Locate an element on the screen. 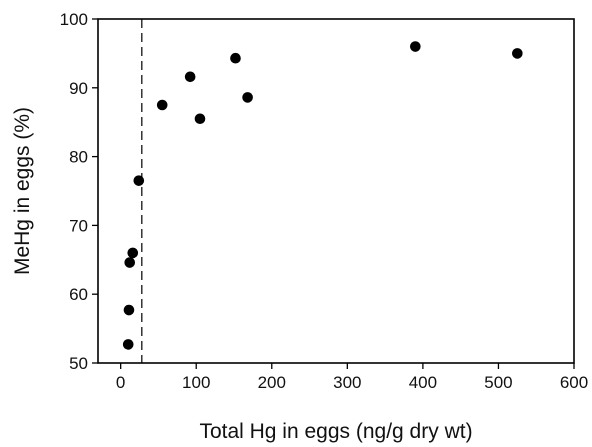 Image resolution: width=592 pixels, height=447 pixels. x-axis-ticks: 0 100 200 300 400 500 600 is located at coordinates (352, 377).